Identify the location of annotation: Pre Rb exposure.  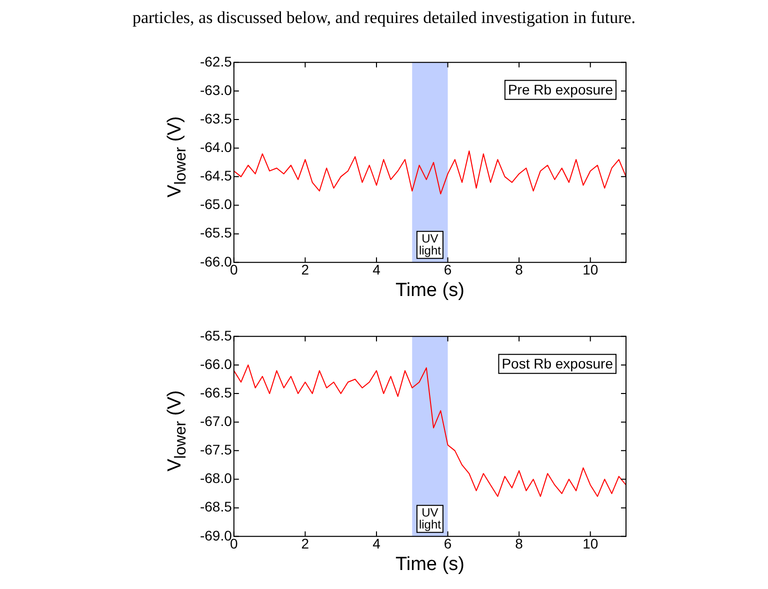
(561, 89).